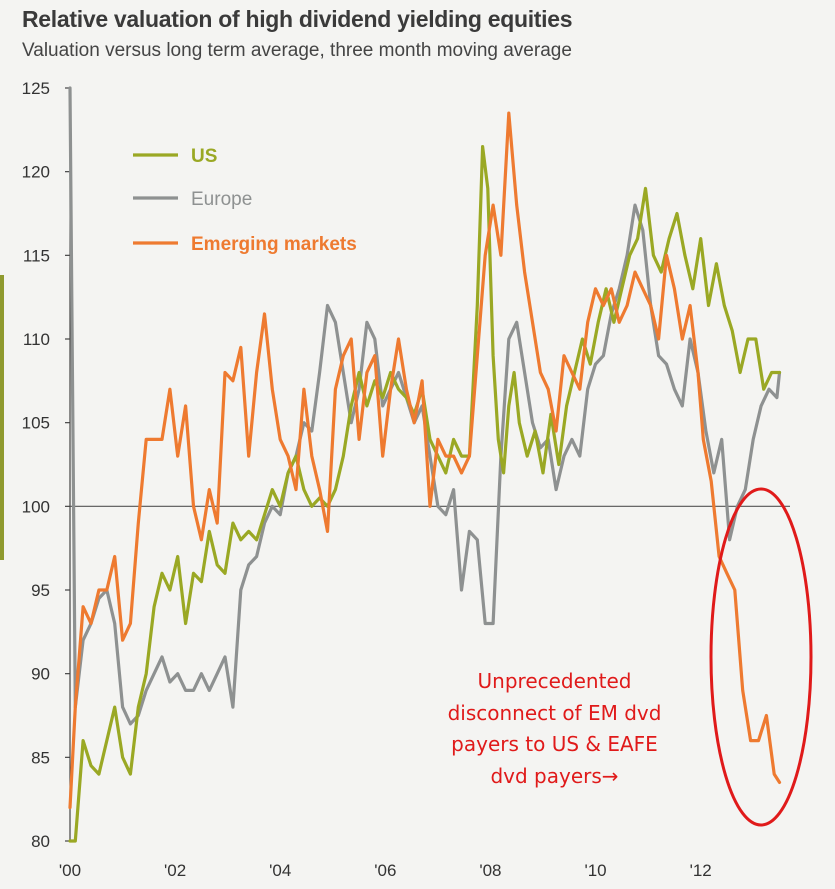  Describe the element at coordinates (204, 156) in the screenshot. I see `legend-label: US` at that location.